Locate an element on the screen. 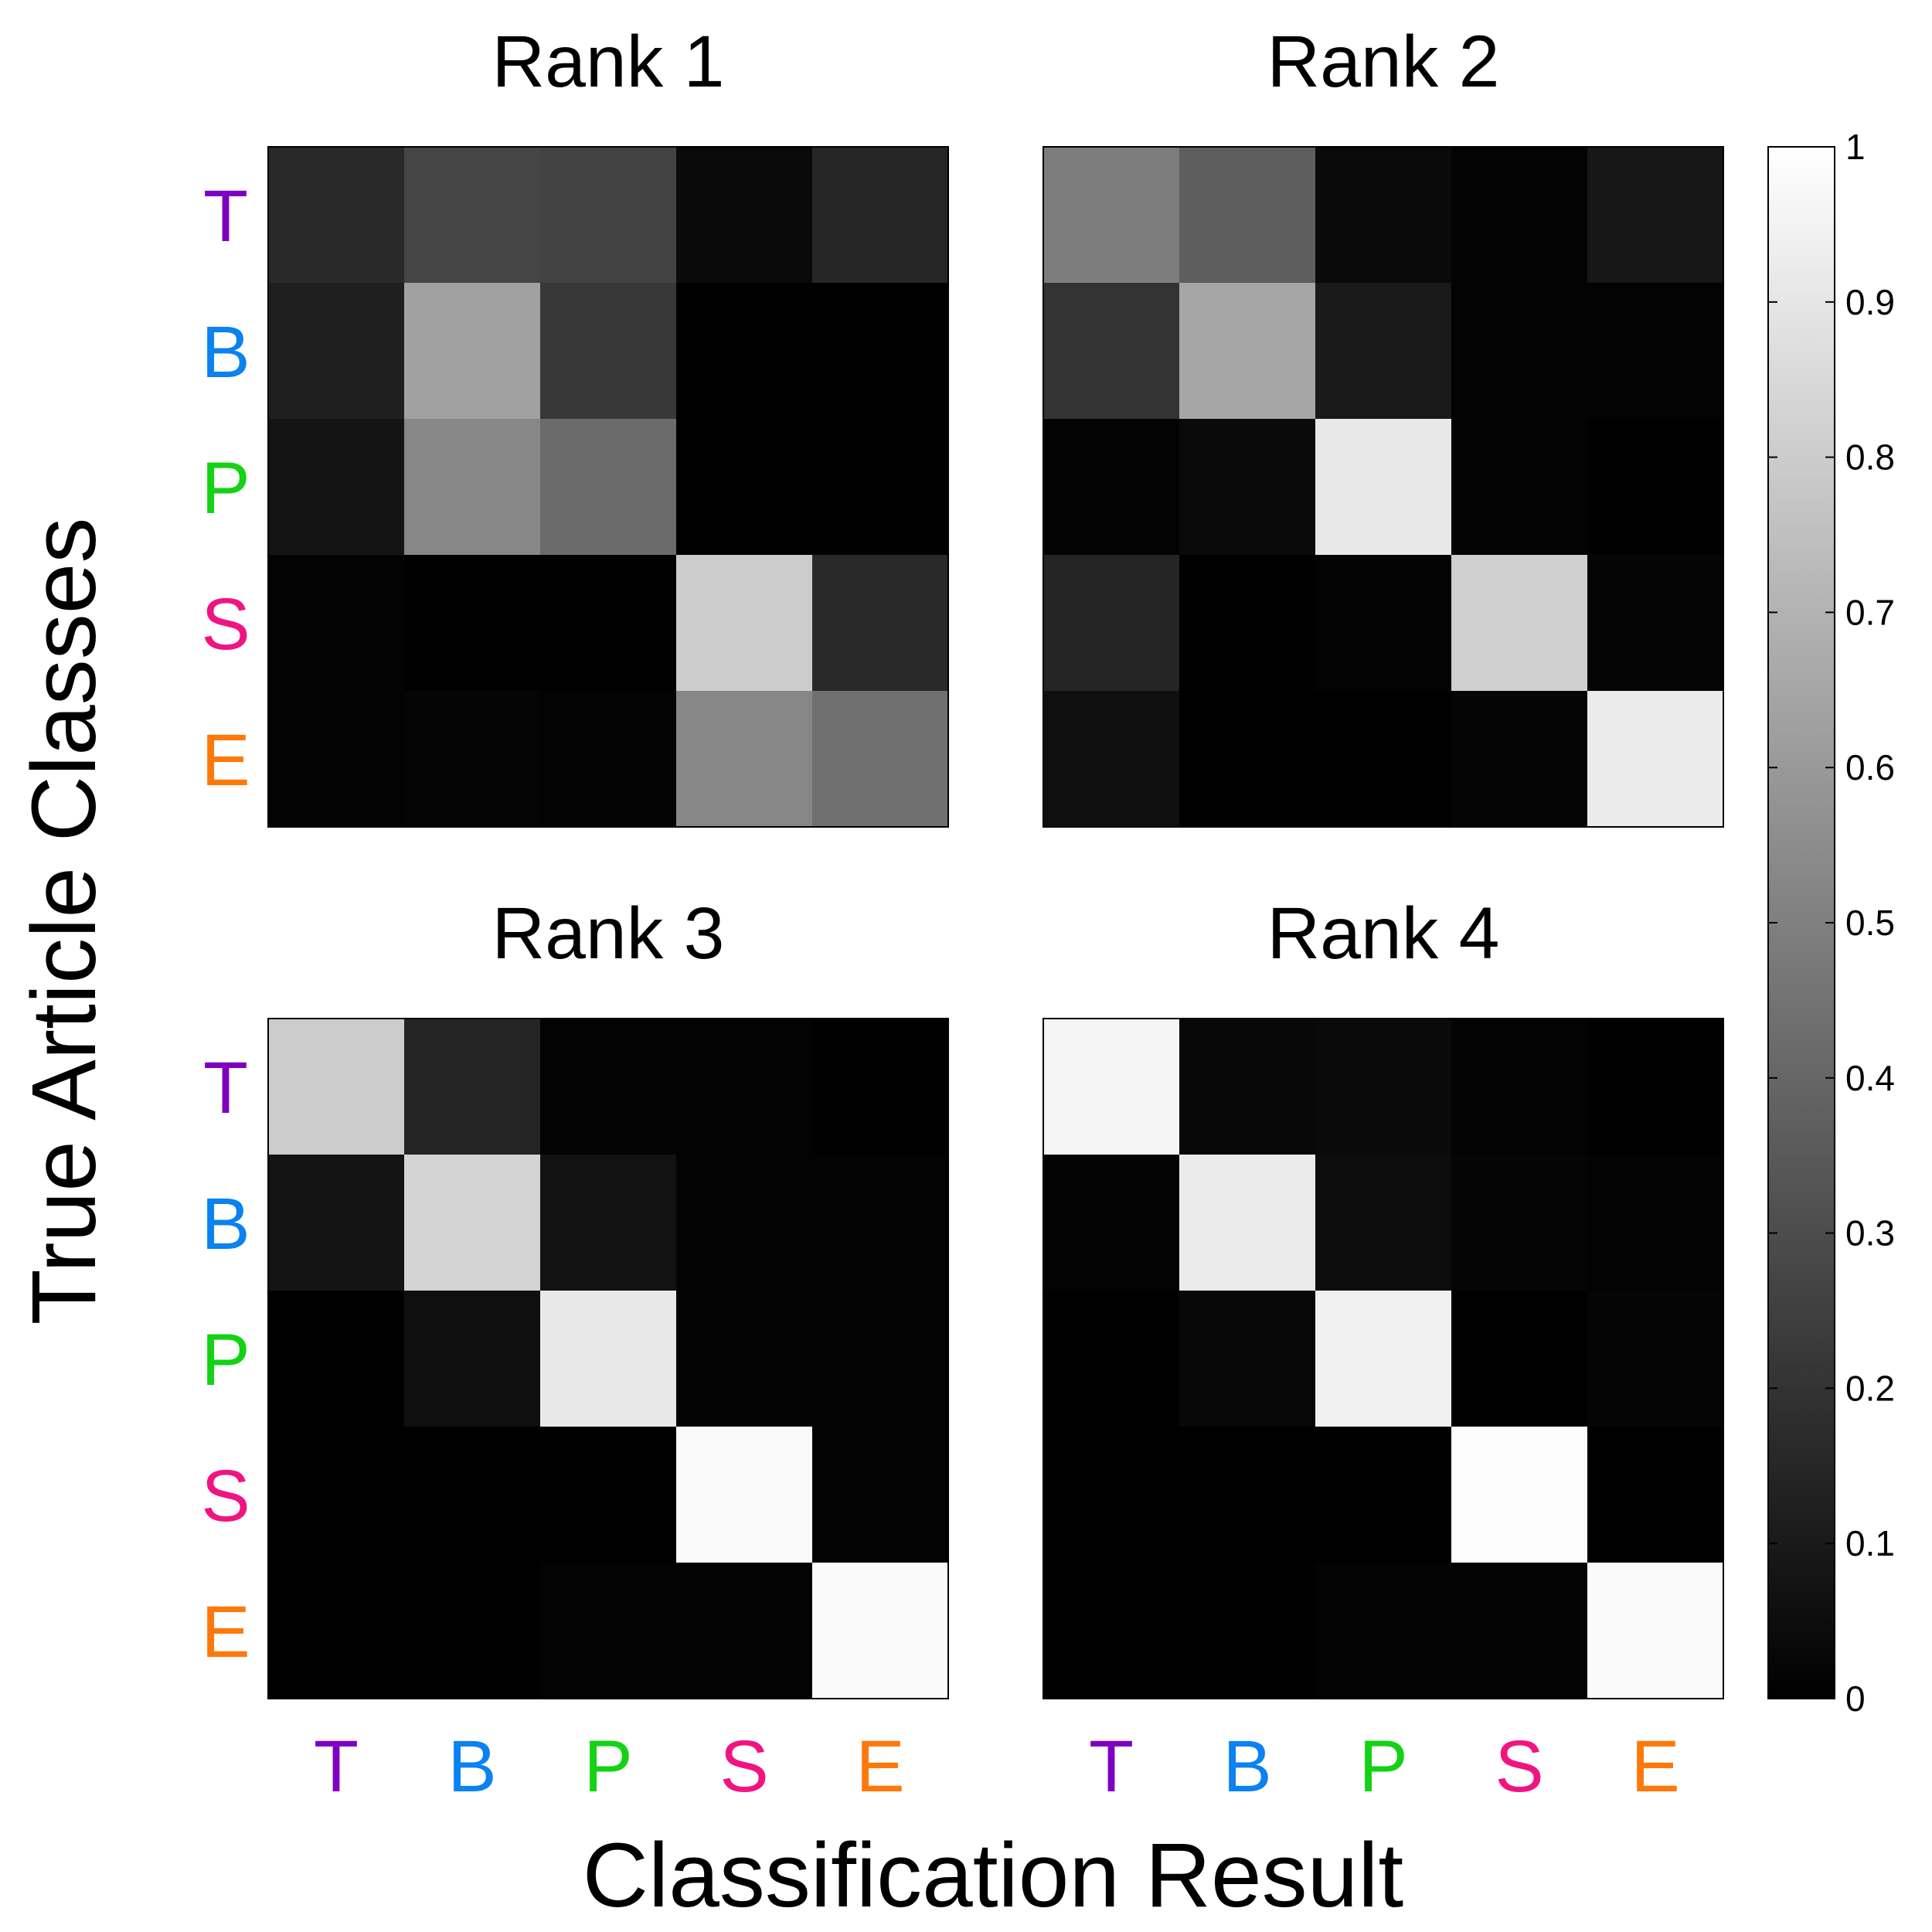 This screenshot has width=1932, height=1932. colorbar-tick-label: 0.6 is located at coordinates (1870, 767).